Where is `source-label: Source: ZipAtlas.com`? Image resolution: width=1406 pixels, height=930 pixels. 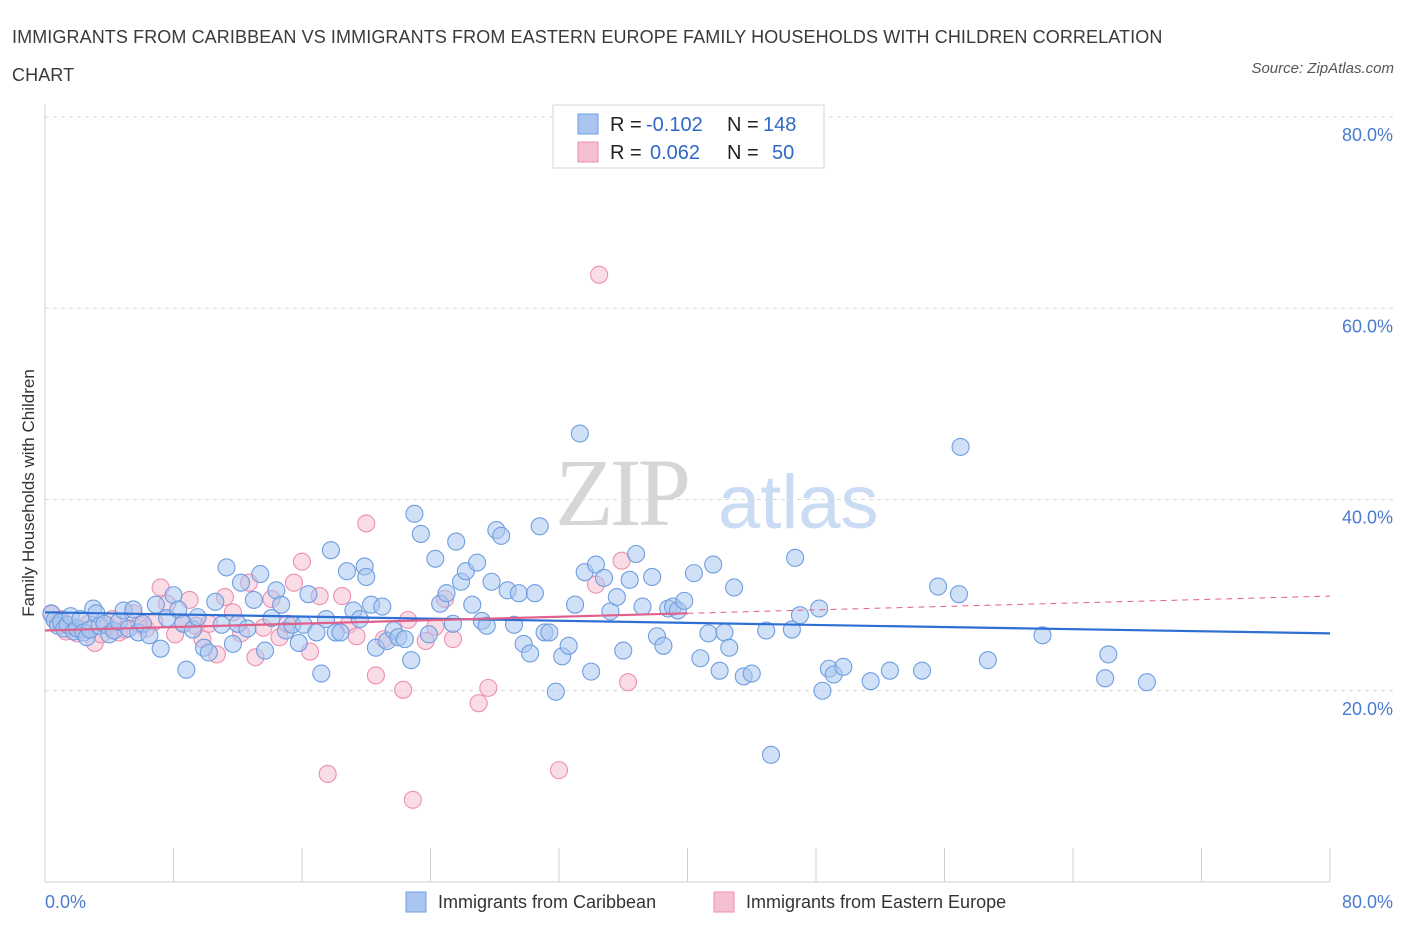 source-label: Source: ZipAtlas.com is located at coordinates (1322, 68).